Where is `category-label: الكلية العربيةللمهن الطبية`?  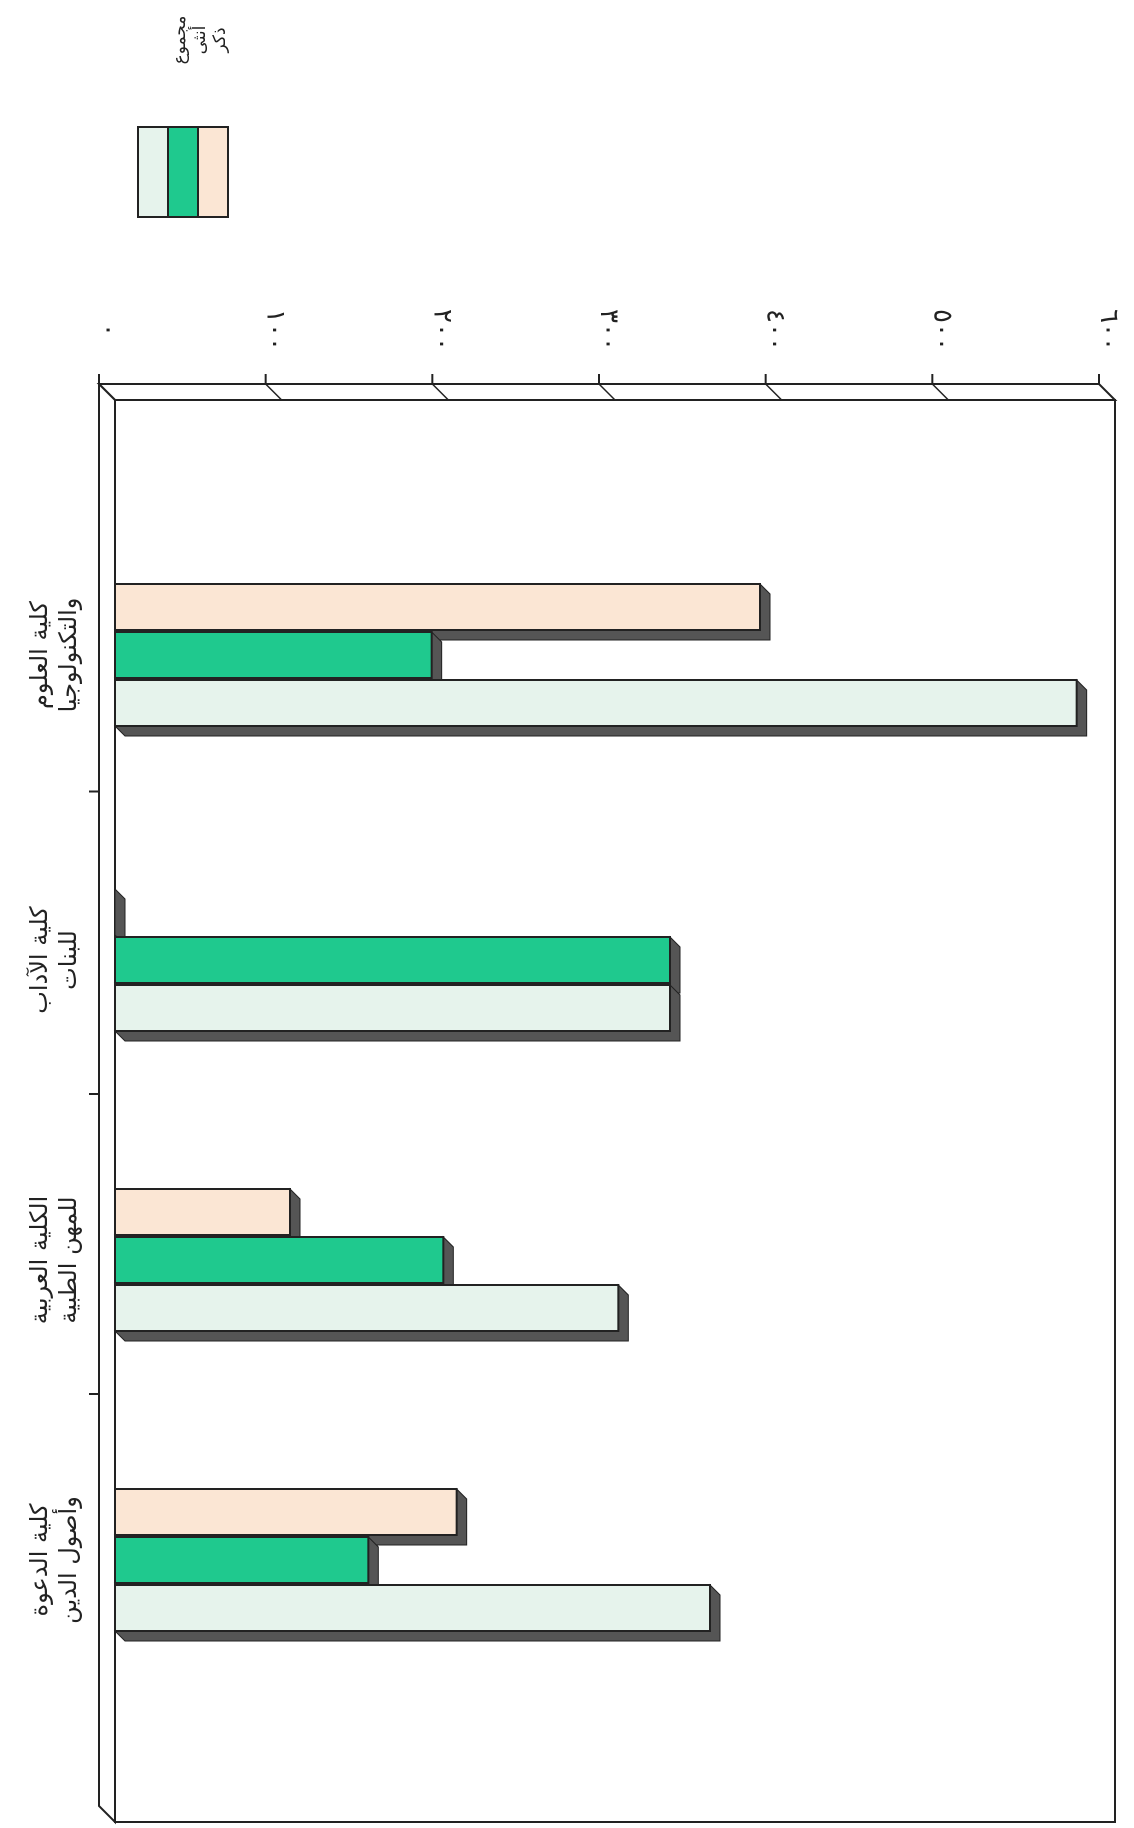
category-label: الكلية العربيةللمهن الطبية is located at coordinates (53, 1260).